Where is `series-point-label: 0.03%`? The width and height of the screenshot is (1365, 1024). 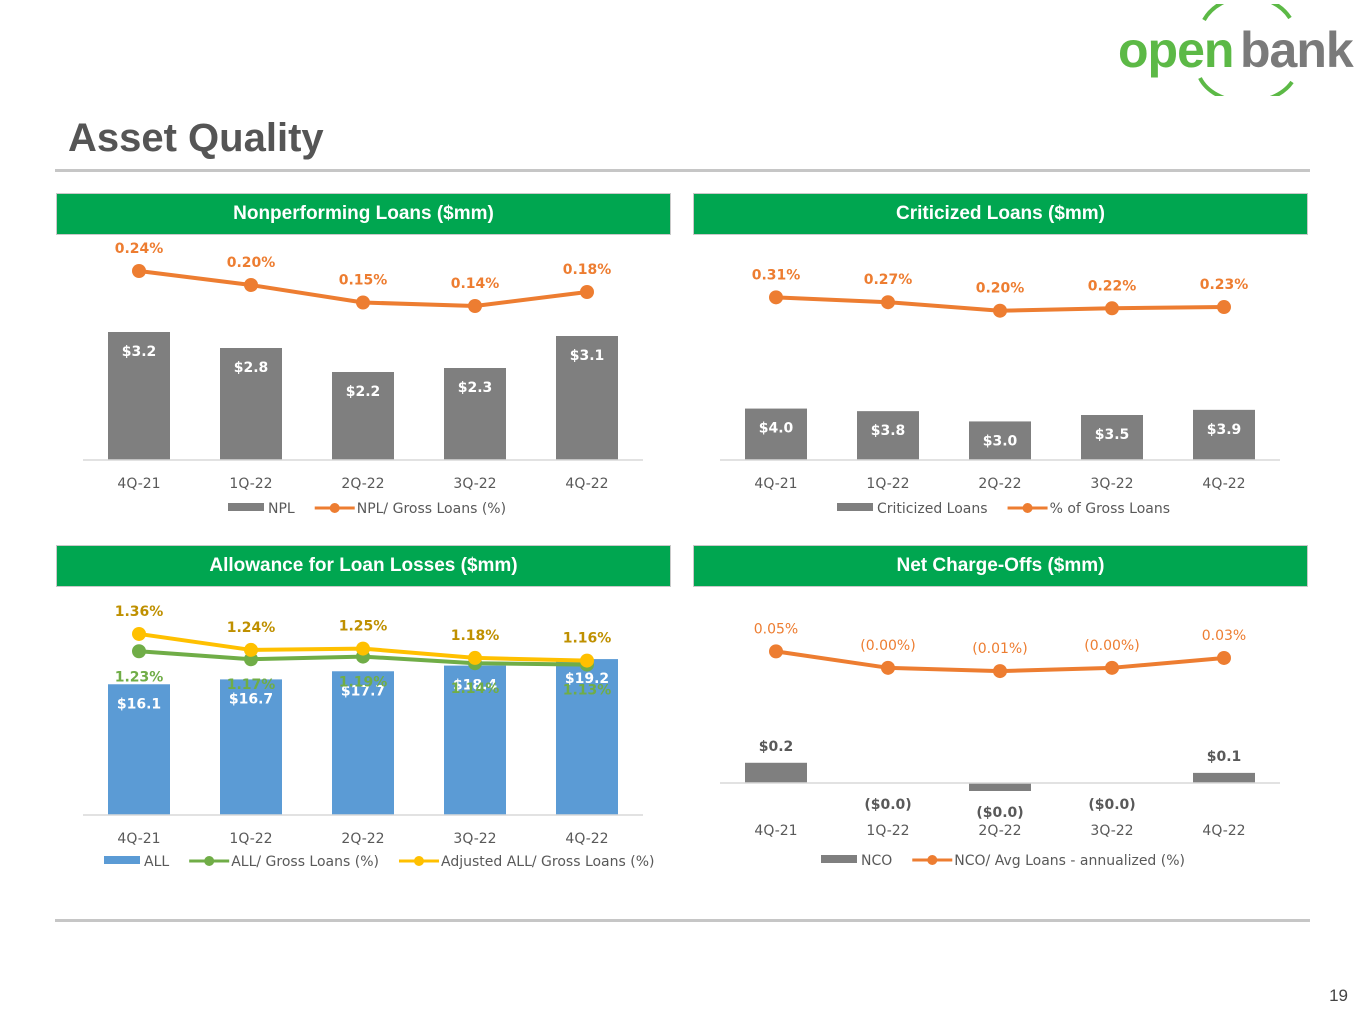
series-point-label: 0.03% is located at coordinates (1224, 636).